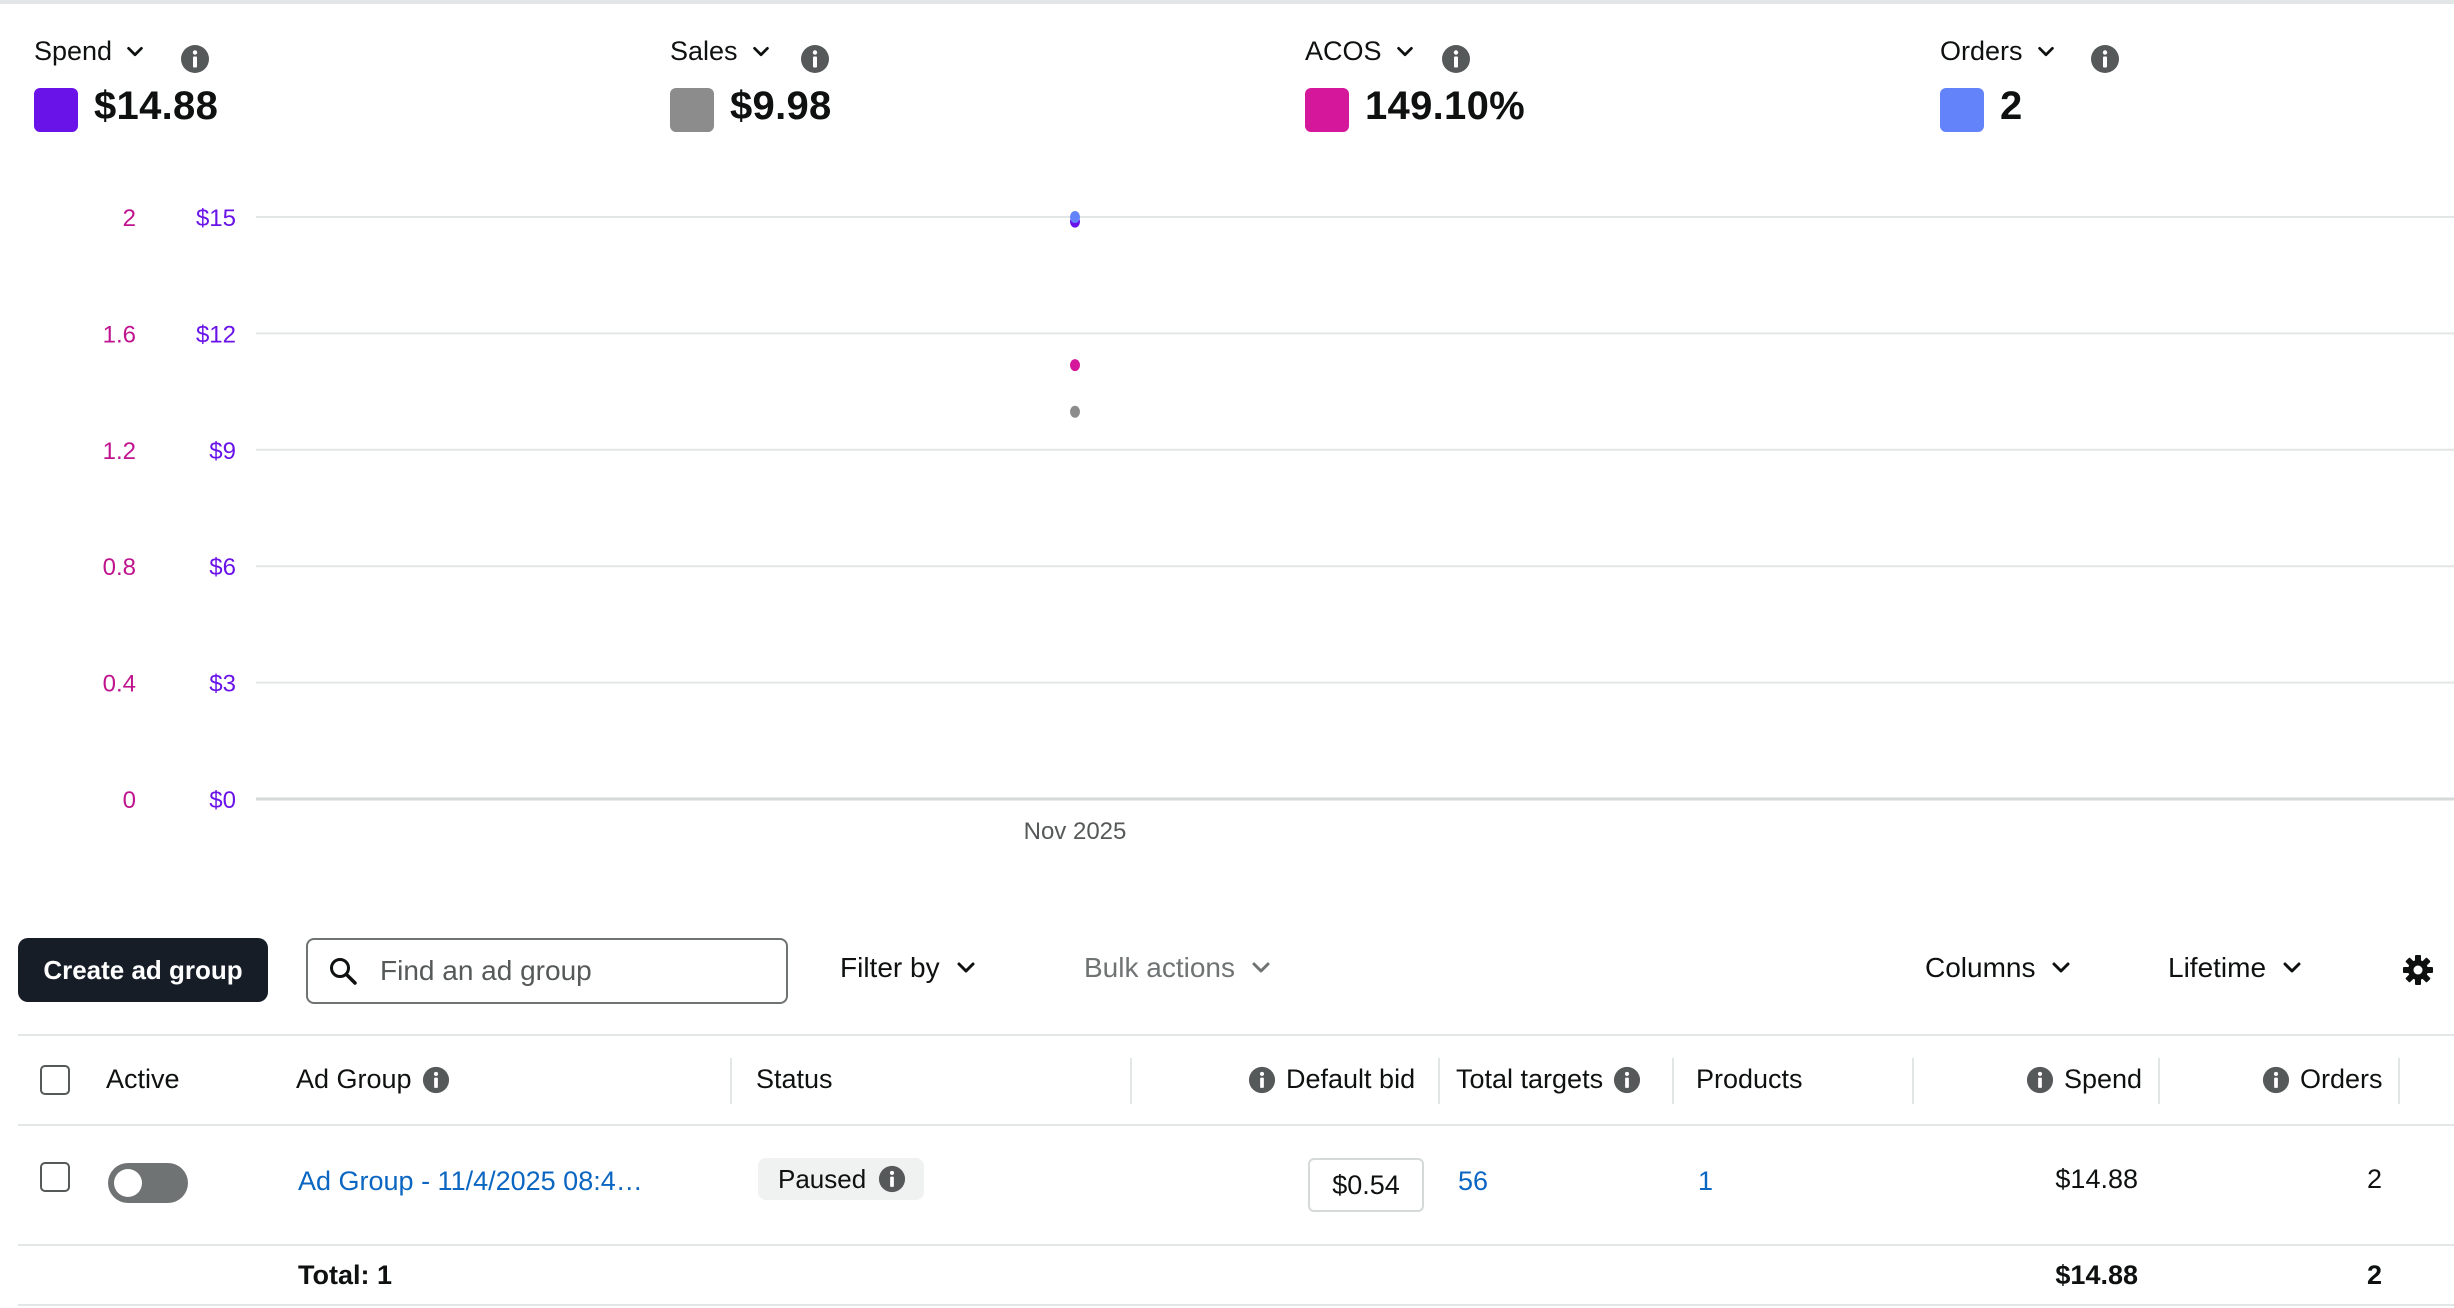 The width and height of the screenshot is (2454, 1308). Describe the element at coordinates (1473, 1181) in the screenshot. I see `total-targets-link: 56` at that location.